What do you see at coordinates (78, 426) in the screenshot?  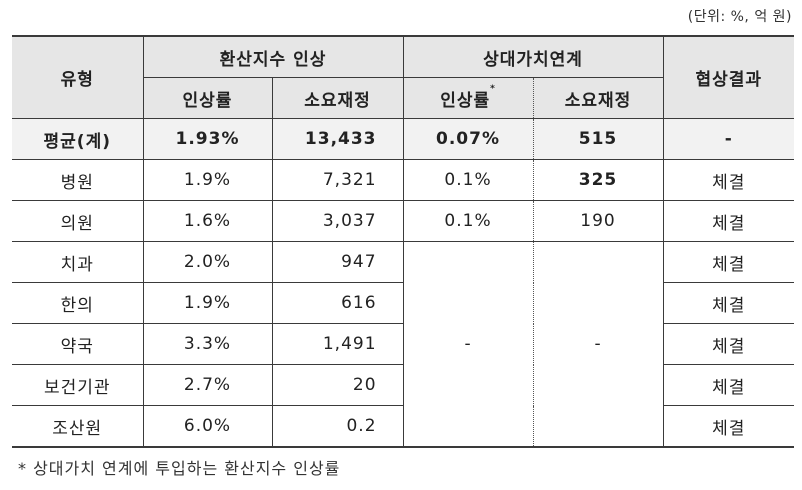 I see `cell-type: 조산원` at bounding box center [78, 426].